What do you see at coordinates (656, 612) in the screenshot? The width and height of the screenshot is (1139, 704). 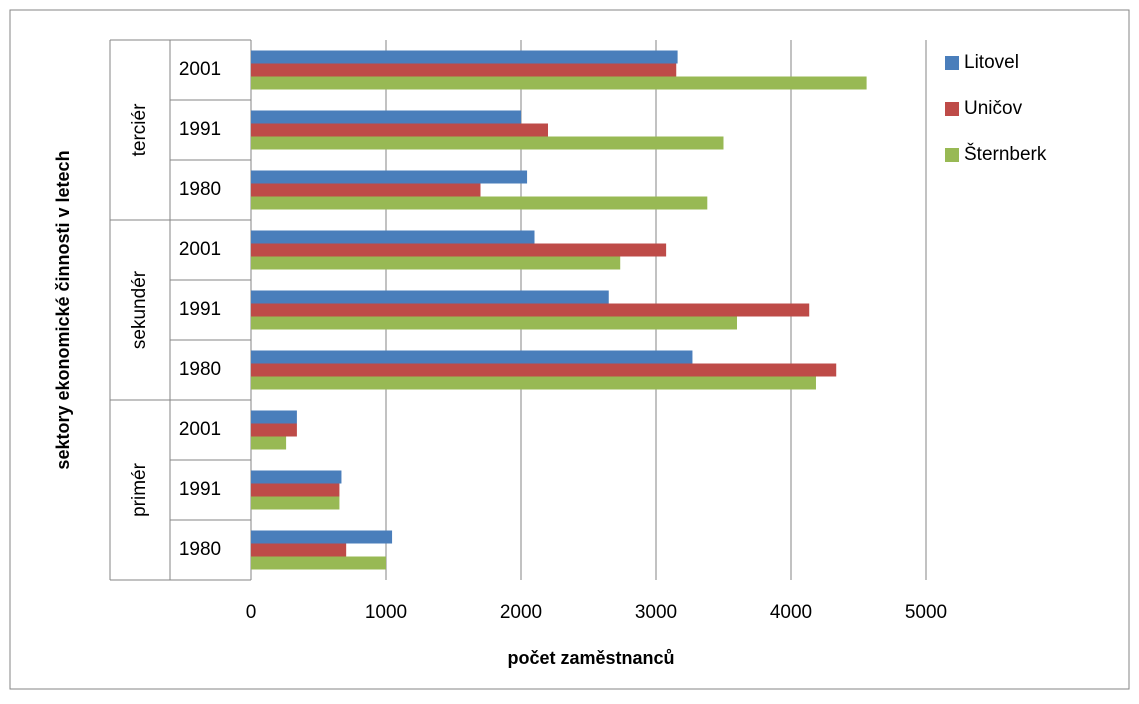 I see `x-tick-label: 3000` at bounding box center [656, 612].